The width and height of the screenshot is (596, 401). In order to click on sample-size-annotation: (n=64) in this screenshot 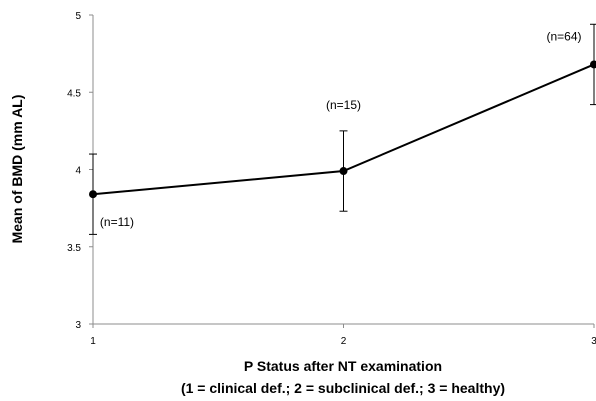, I will do `click(563, 36)`.